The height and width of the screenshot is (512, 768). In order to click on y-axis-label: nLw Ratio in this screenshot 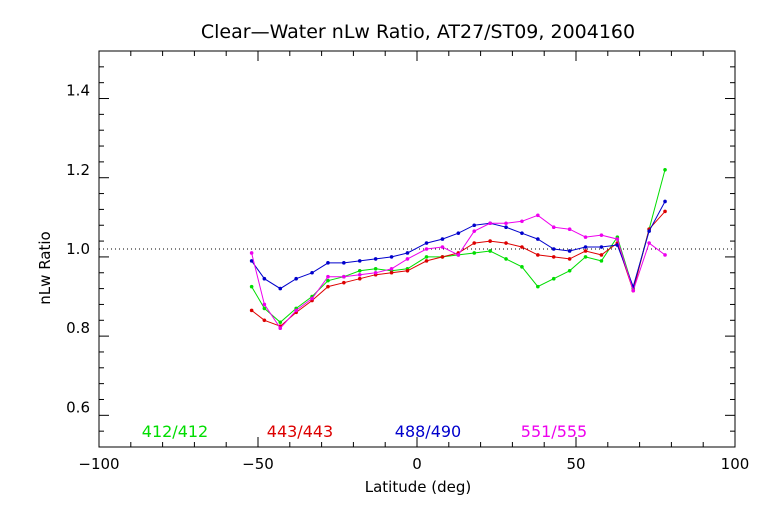, I will do `click(45, 267)`.